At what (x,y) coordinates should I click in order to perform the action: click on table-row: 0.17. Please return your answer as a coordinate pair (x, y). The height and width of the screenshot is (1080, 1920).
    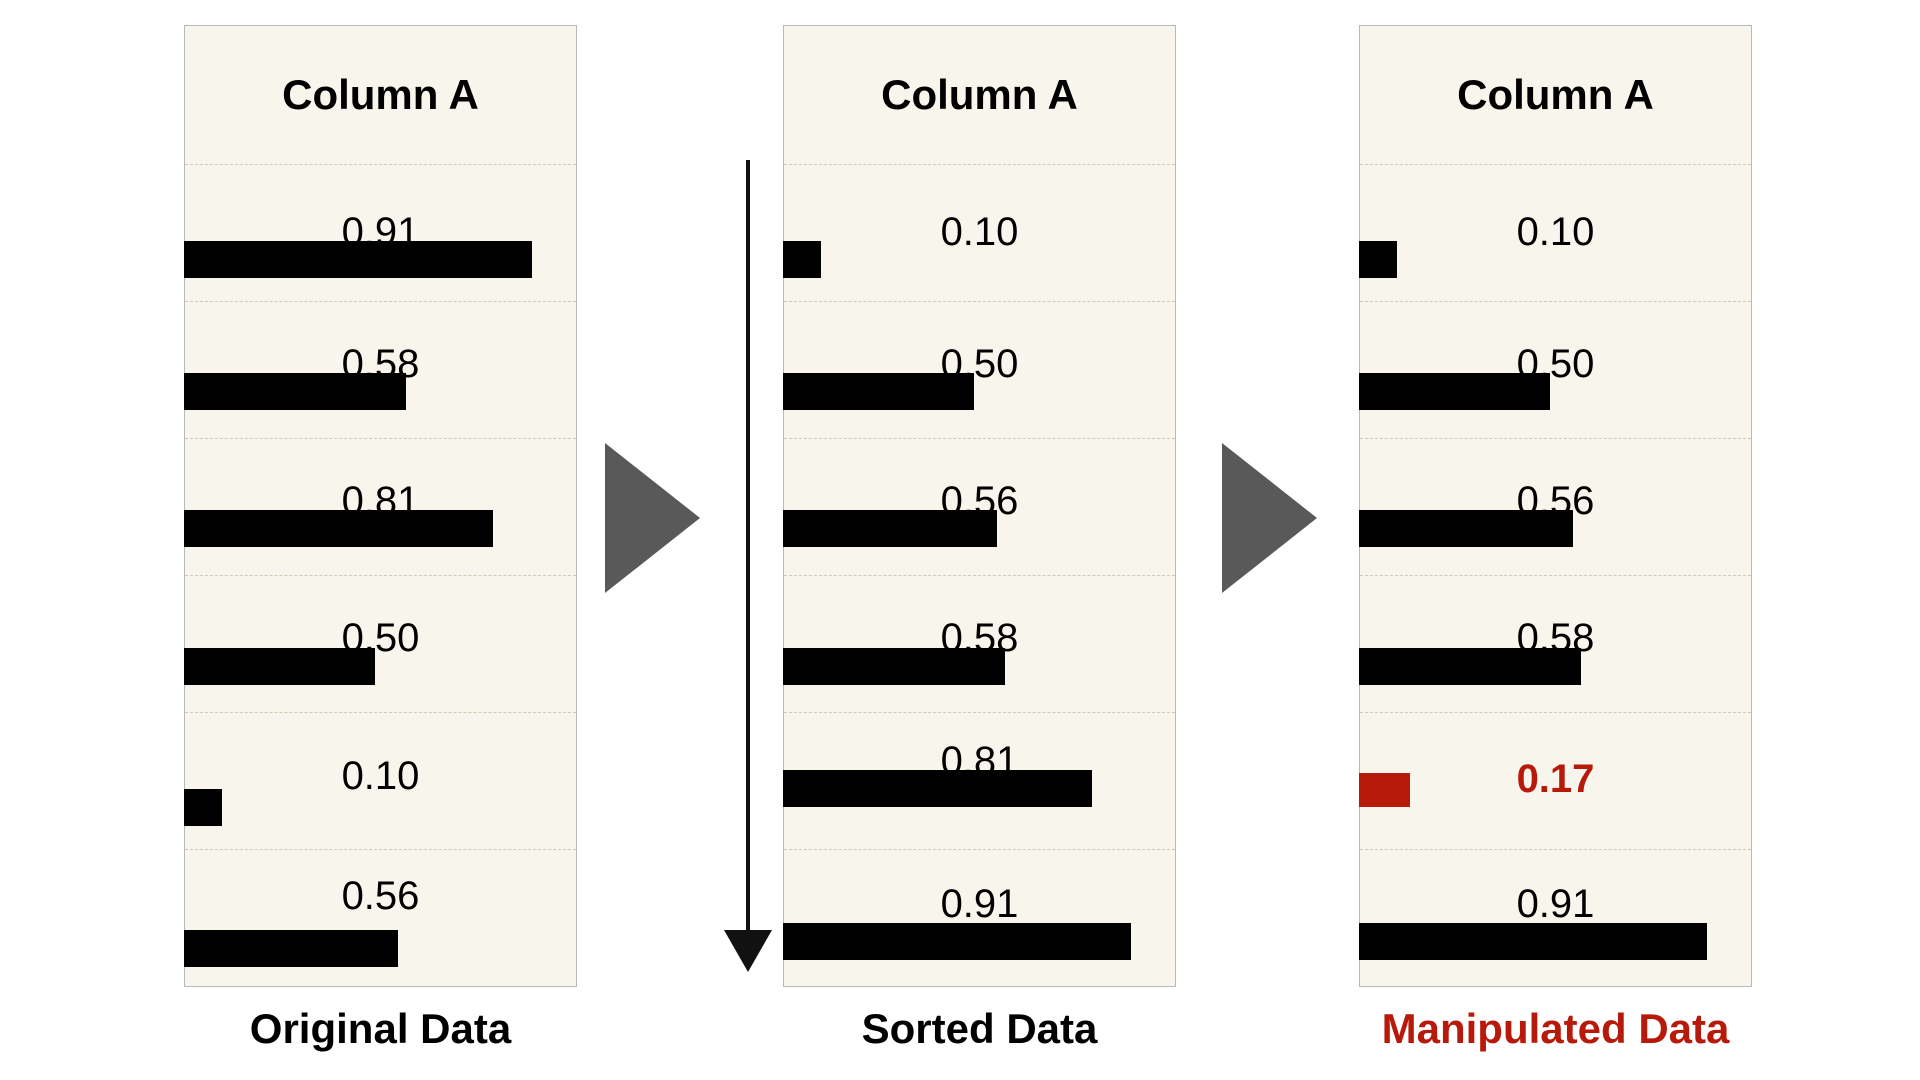
    Looking at the image, I should click on (1555, 780).